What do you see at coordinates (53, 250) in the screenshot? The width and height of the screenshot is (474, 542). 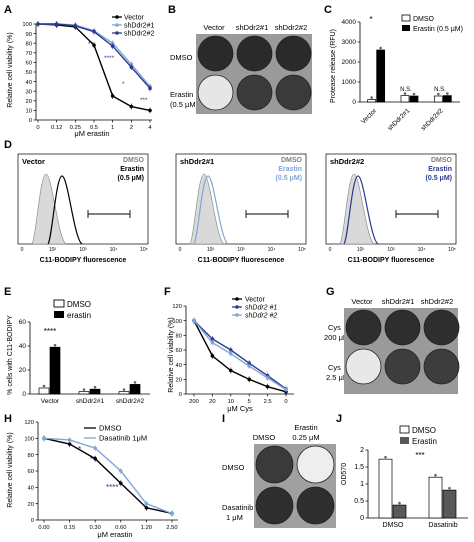 I see `histogram-tick: 10²` at bounding box center [53, 250].